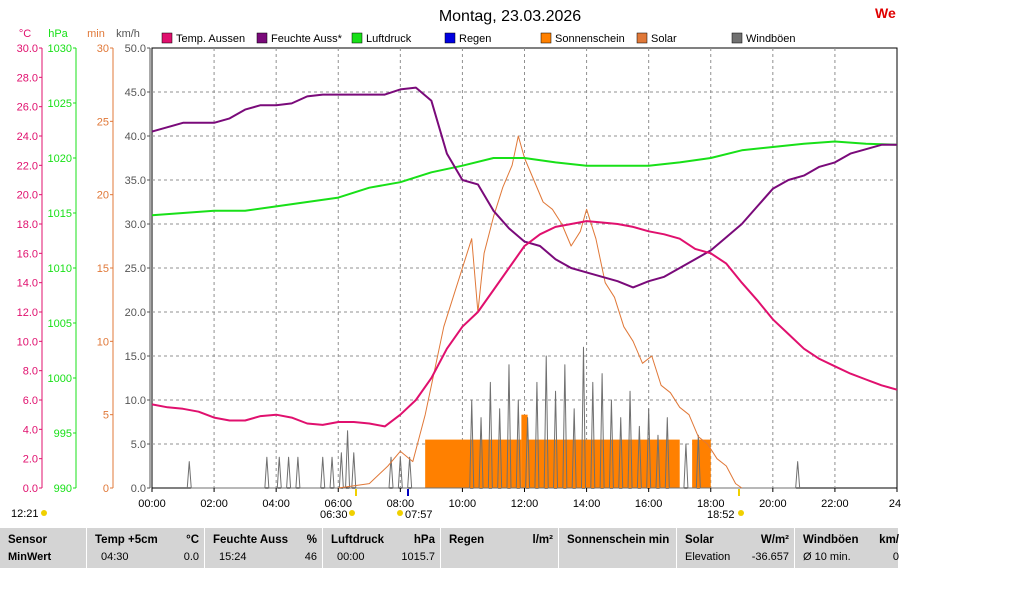 The height and width of the screenshot is (608, 1024). Describe the element at coordinates (352, 513) in the screenshot. I see `sunrise-icon` at that location.